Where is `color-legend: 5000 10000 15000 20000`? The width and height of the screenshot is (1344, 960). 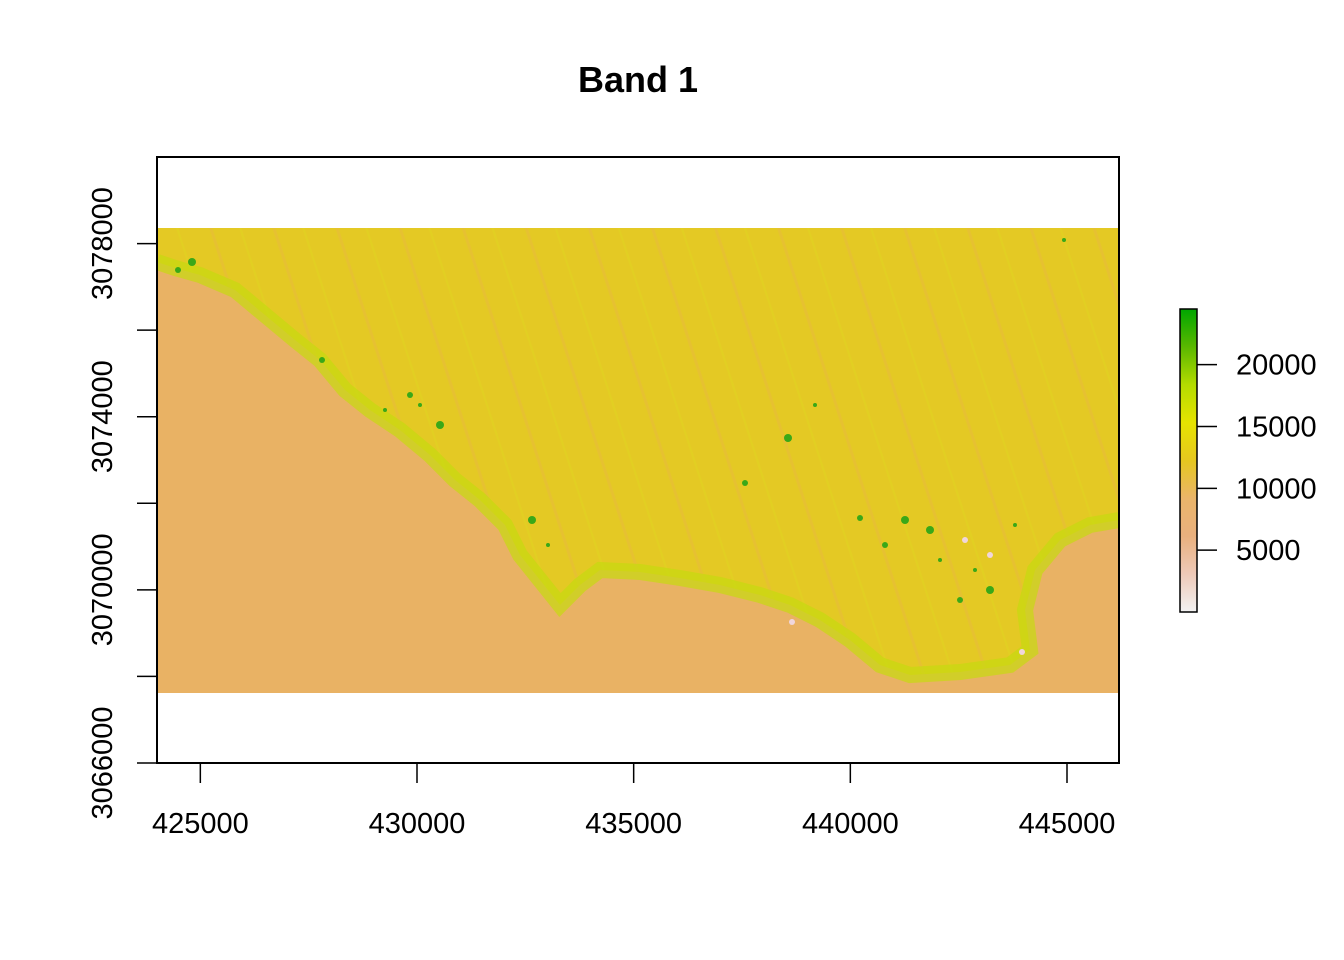 color-legend: 5000 10000 15000 20000 is located at coordinates (1248, 460).